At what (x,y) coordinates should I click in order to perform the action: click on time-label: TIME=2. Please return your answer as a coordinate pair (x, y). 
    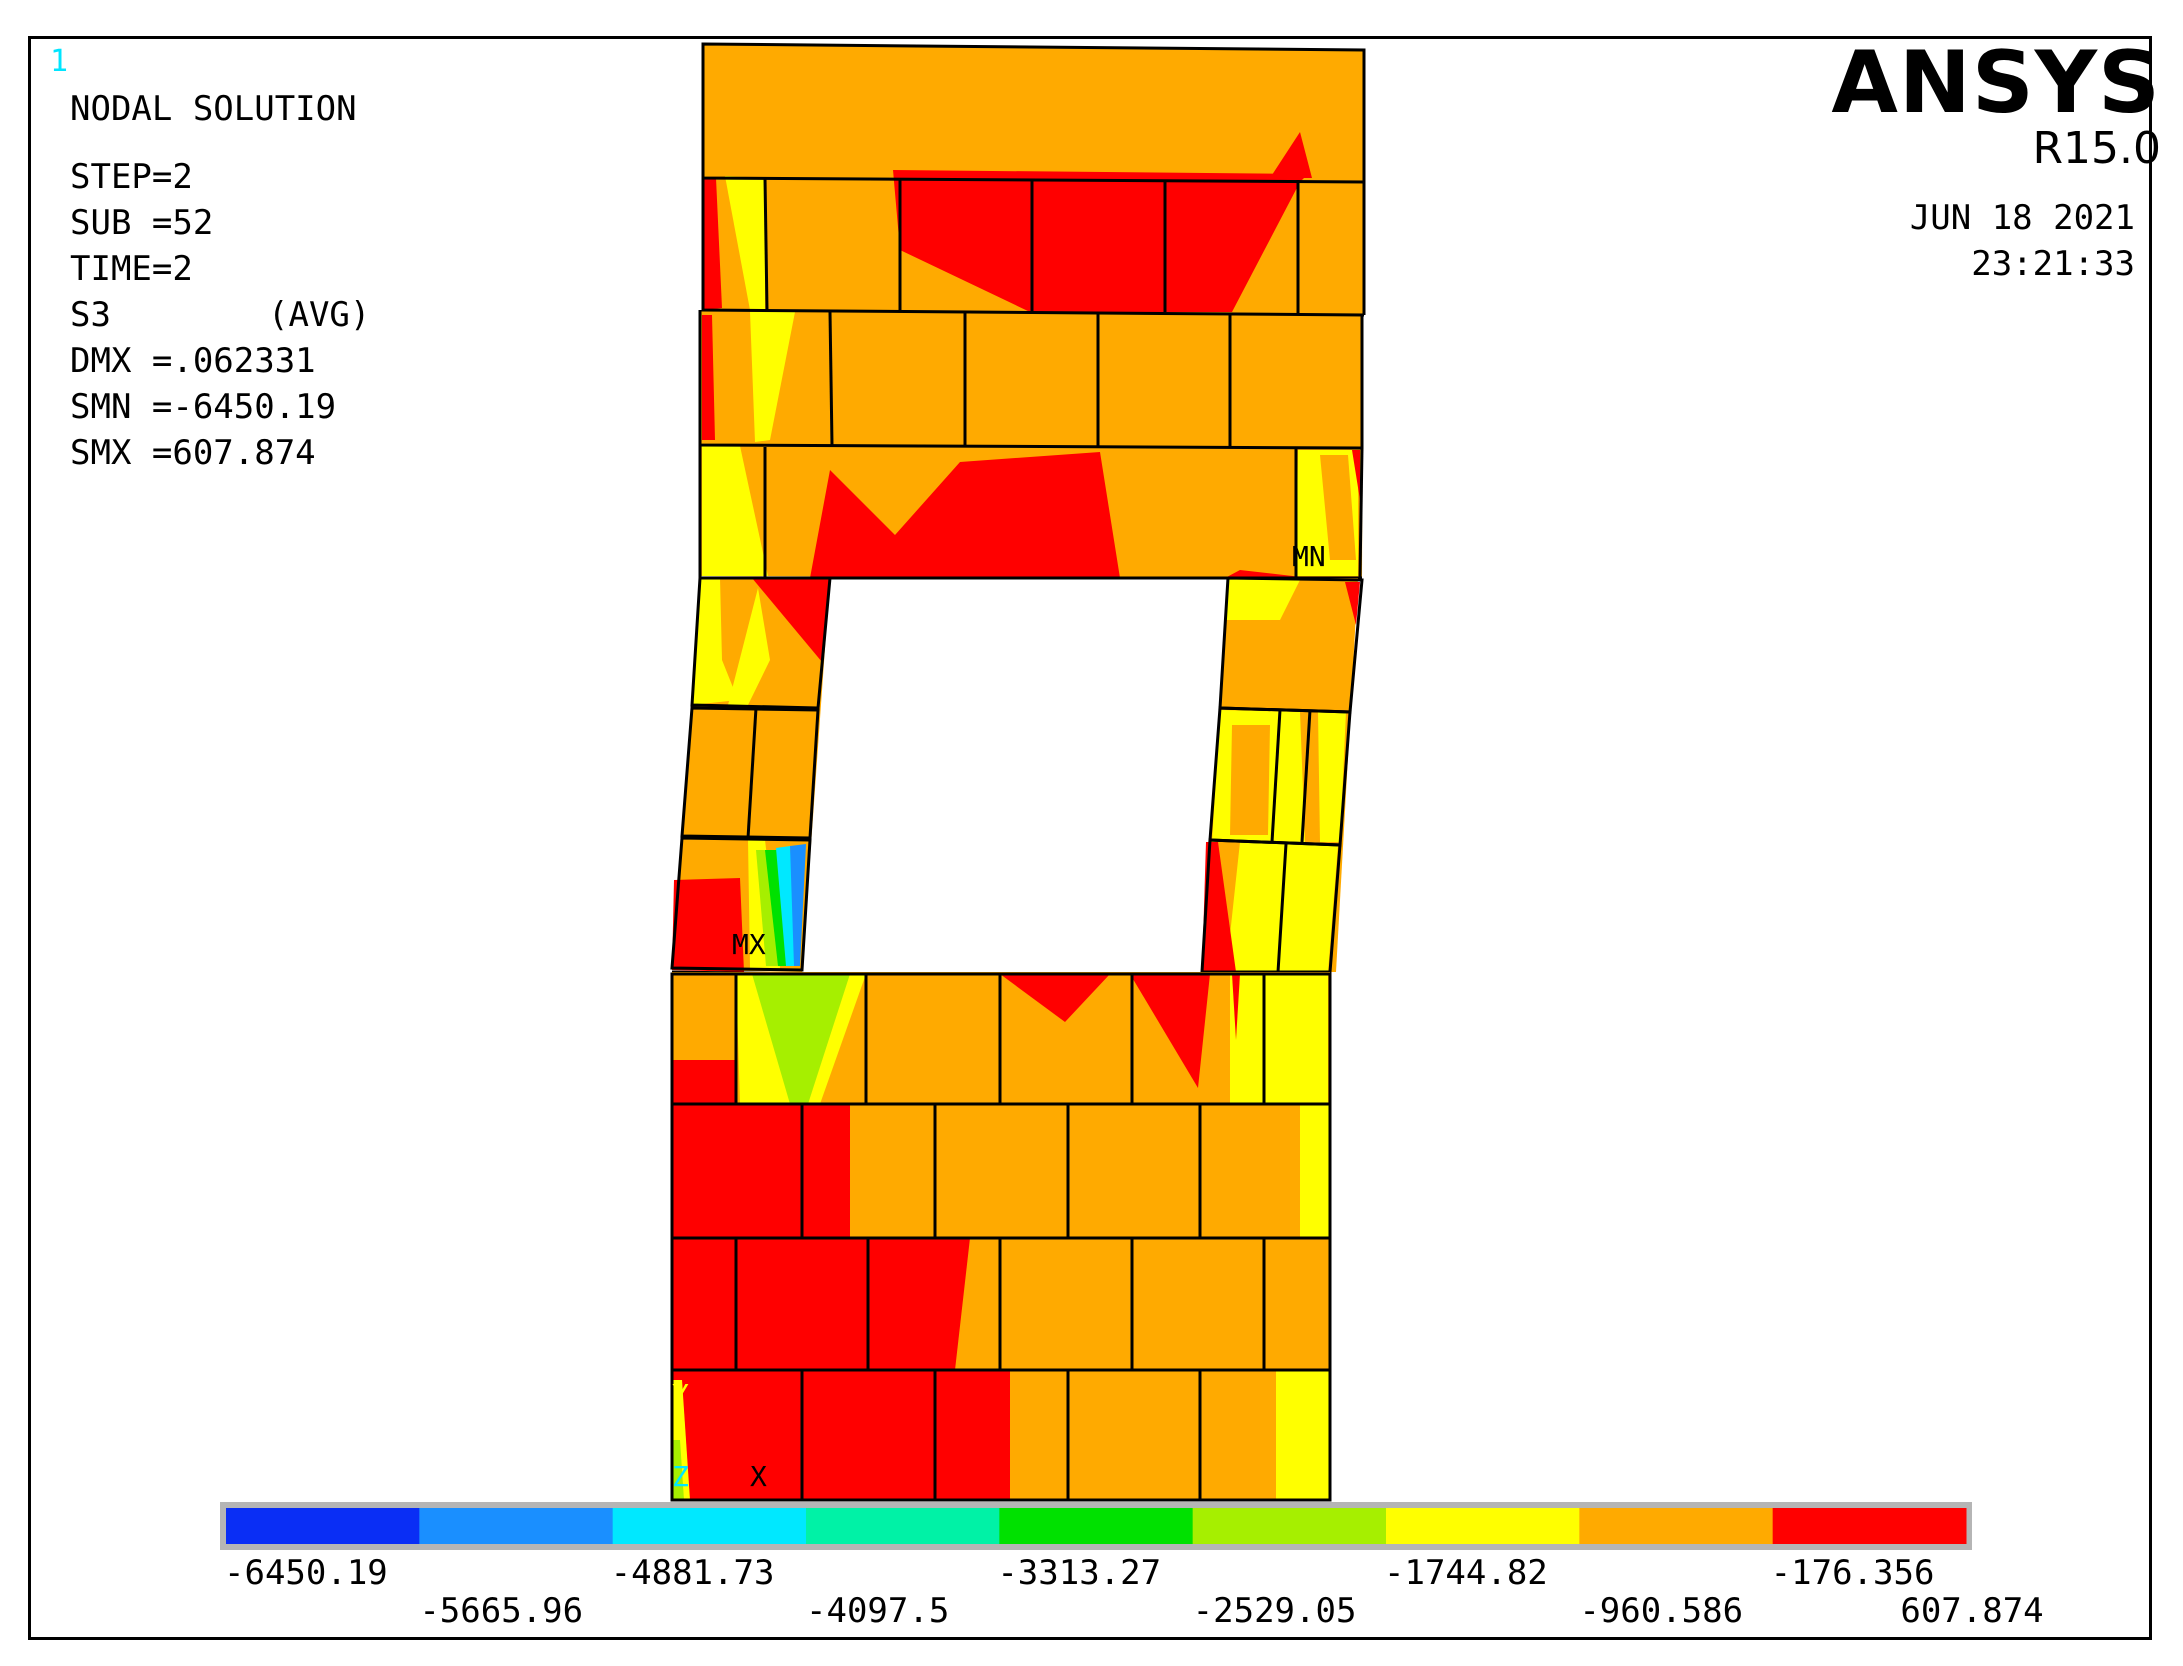
    Looking at the image, I should click on (131, 269).